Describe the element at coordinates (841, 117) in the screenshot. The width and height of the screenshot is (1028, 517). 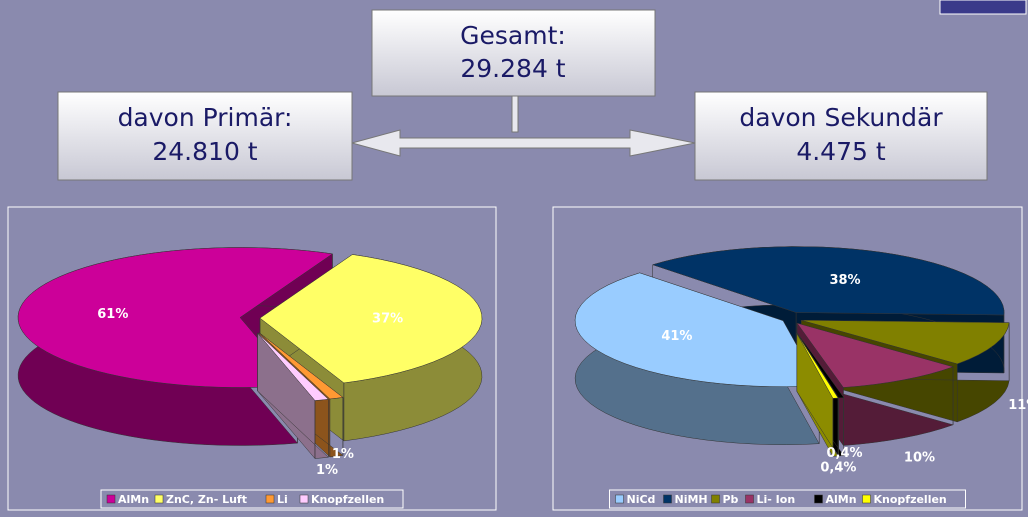
I see `secondary-label: davon Sekundär` at that location.